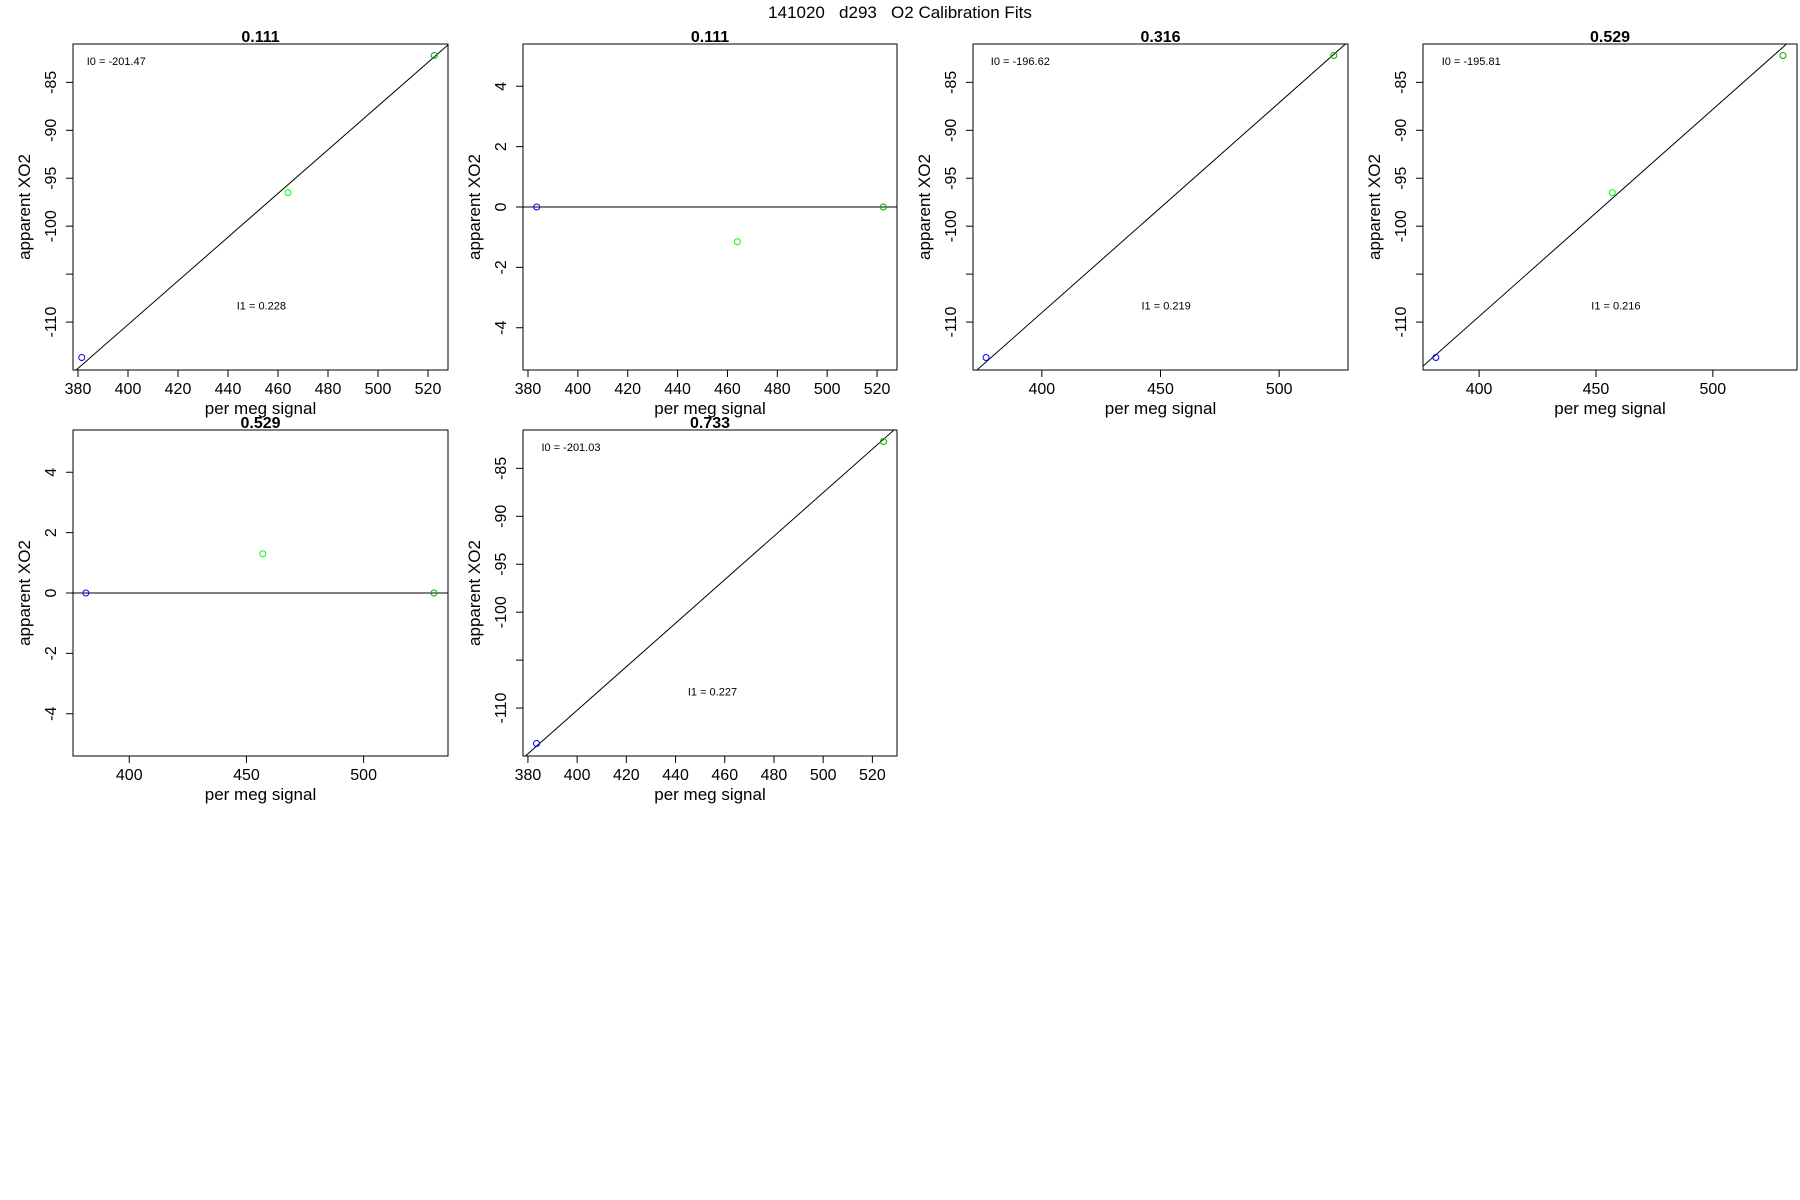  What do you see at coordinates (116, 62) in the screenshot?
I see `fit-annotation: I0 = -201.47` at bounding box center [116, 62].